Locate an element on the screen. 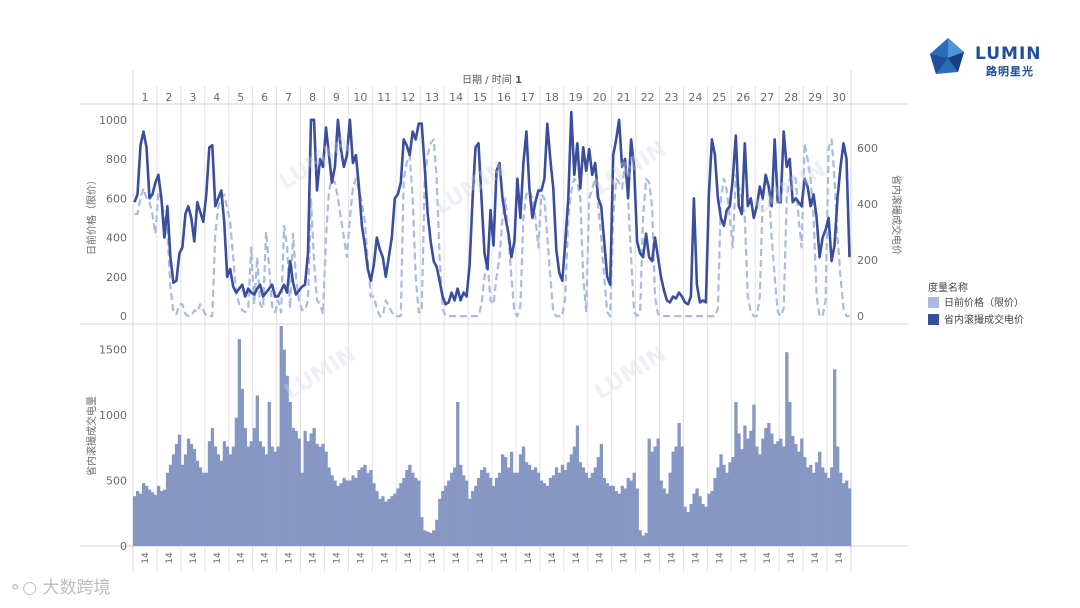  day-header-label: 12 is located at coordinates (408, 97).